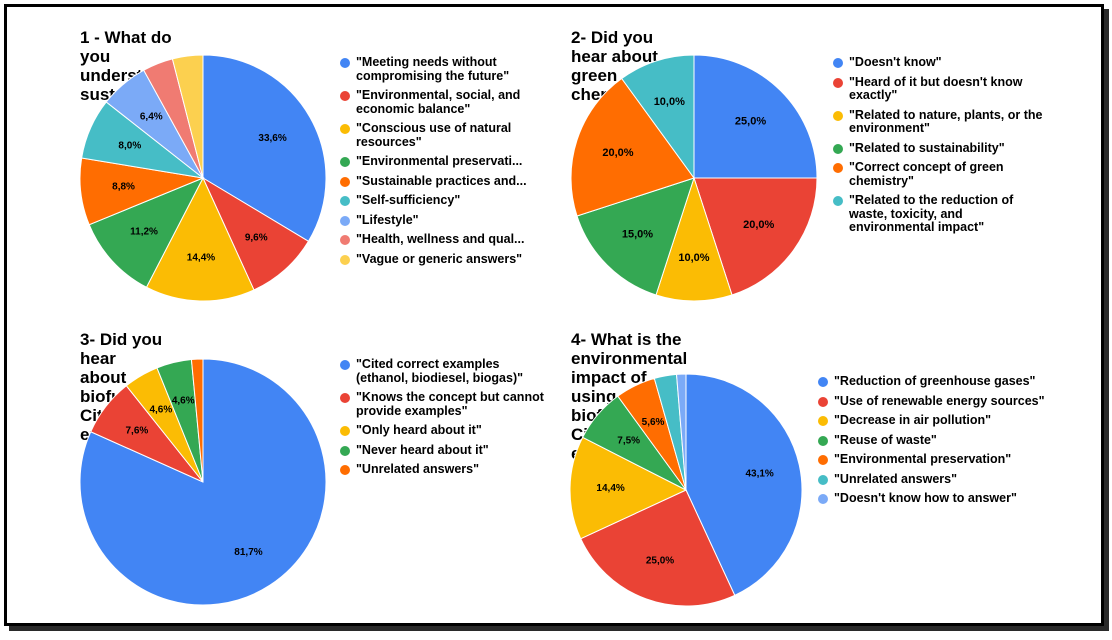 This screenshot has height=640, width=1112. What do you see at coordinates (925, 498) in the screenshot?
I see `legend-label: "Doesn't know how to answer"` at bounding box center [925, 498].